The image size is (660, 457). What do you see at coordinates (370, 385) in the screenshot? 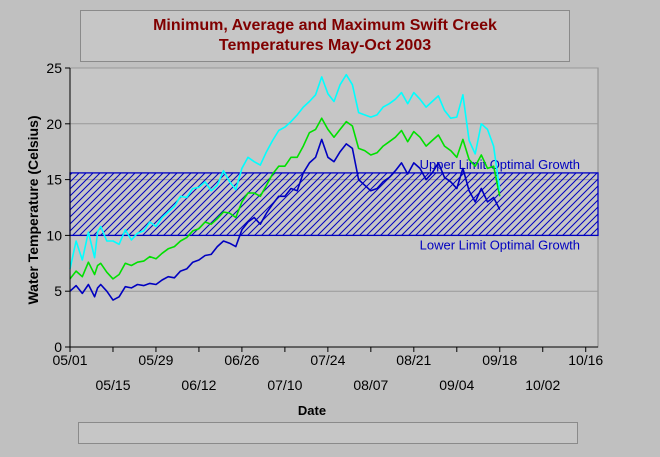
I see `x-tick-label: 08/07` at bounding box center [370, 385].